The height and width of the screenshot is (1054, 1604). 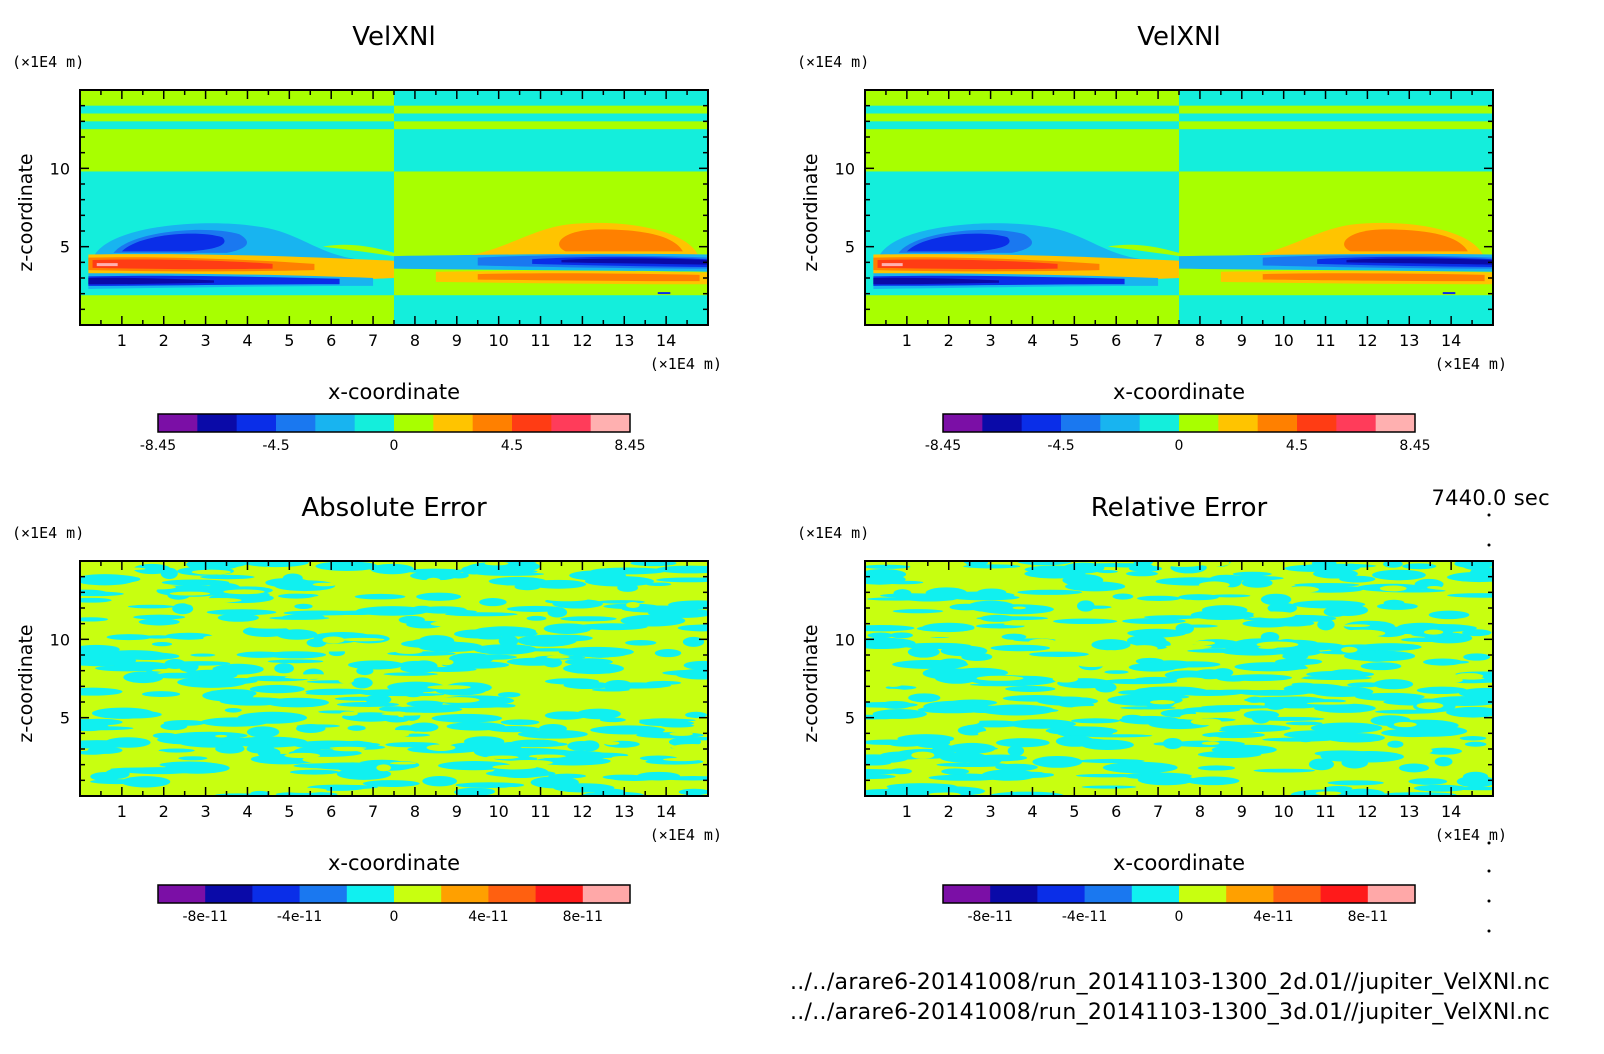 What do you see at coordinates (1158, 340) in the screenshot?
I see `x-tick-label: 7` at bounding box center [1158, 340].